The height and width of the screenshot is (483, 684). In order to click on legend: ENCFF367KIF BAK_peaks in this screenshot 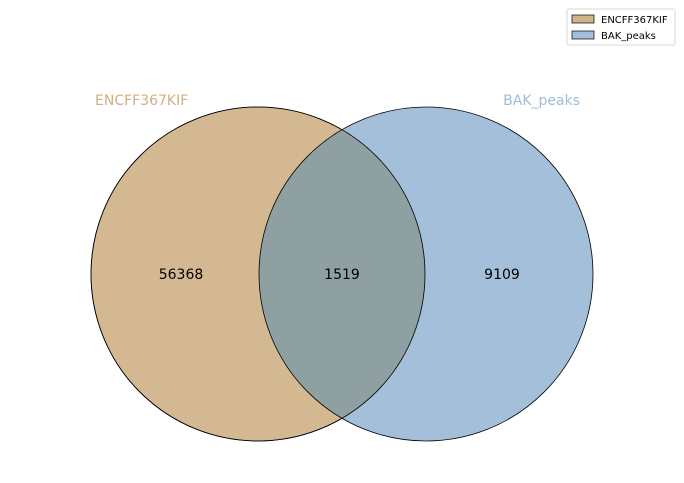, I will do `click(621, 27)`.